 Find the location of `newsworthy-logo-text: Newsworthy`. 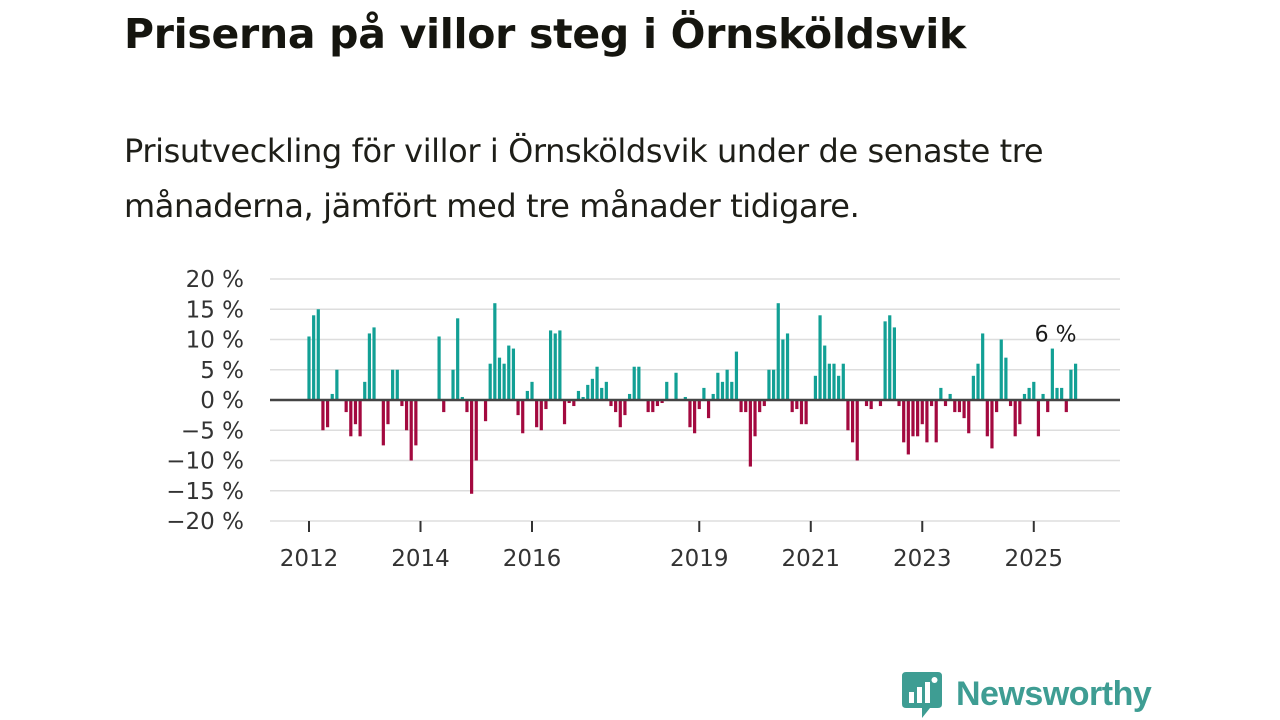

newsworthy-logo-text: Newsworthy is located at coordinates (1054, 693).